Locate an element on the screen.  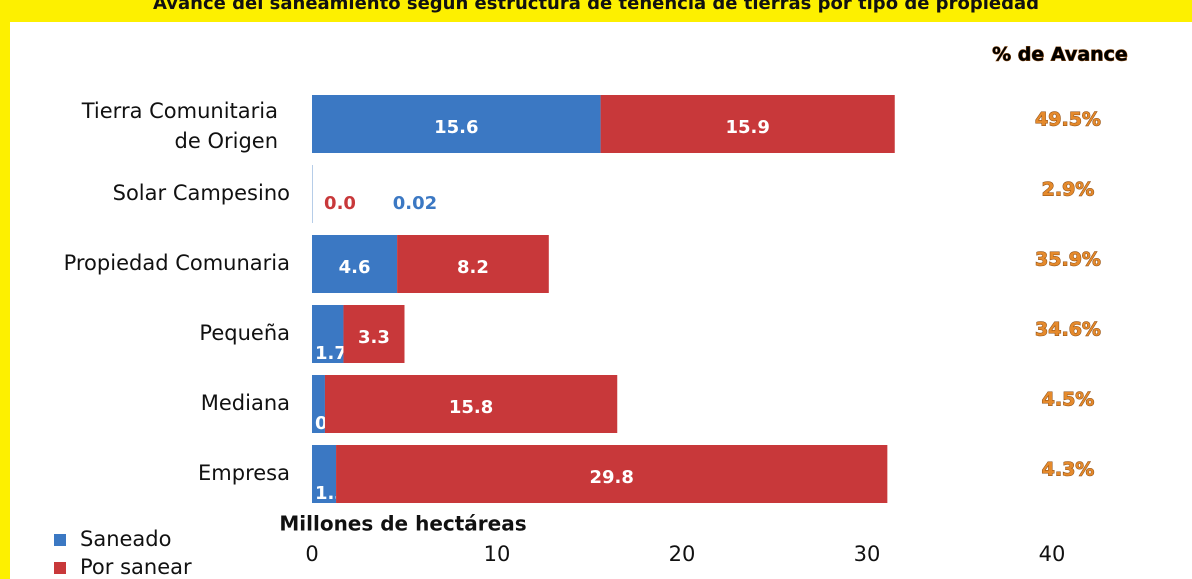
value-label: 15.9 is located at coordinates (747, 127).